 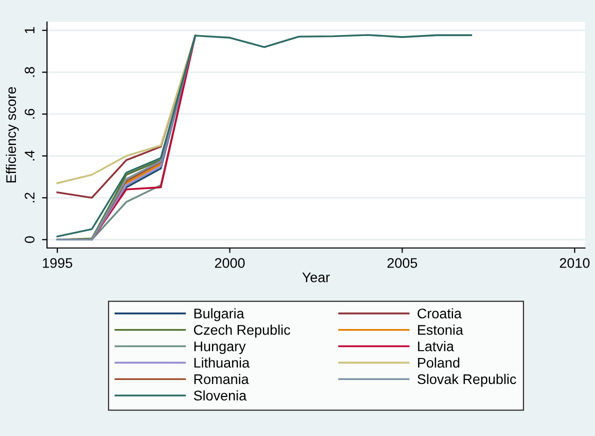 What do you see at coordinates (221, 379) in the screenshot?
I see `legend-label: Romania` at bounding box center [221, 379].